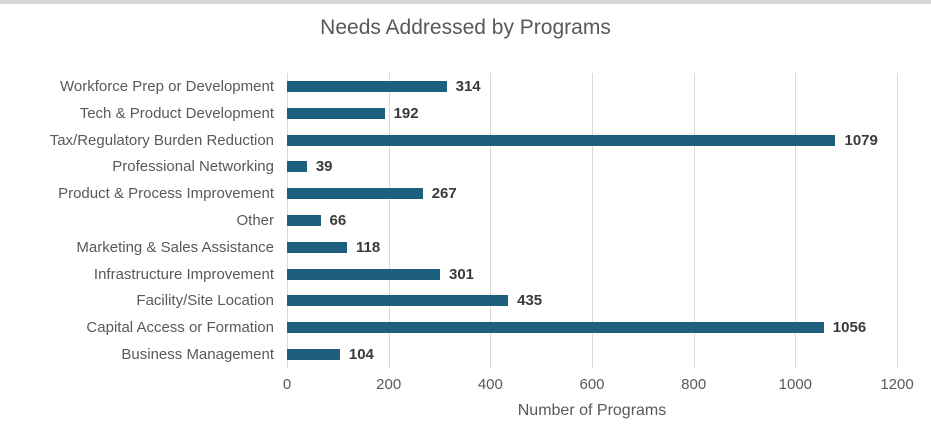  Describe the element at coordinates (530, 301) in the screenshot. I see `value-label: 435` at that location.